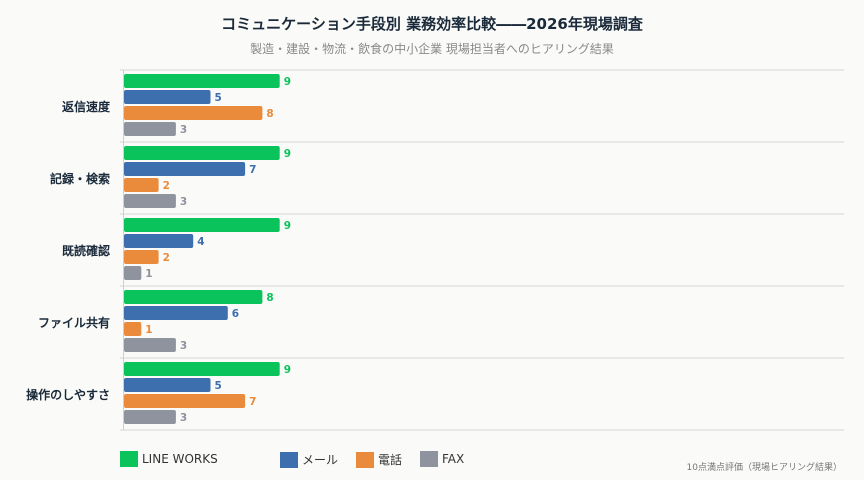 Image resolution: width=864 pixels, height=480 pixels. I want to click on legend-label: メール, so click(320, 460).